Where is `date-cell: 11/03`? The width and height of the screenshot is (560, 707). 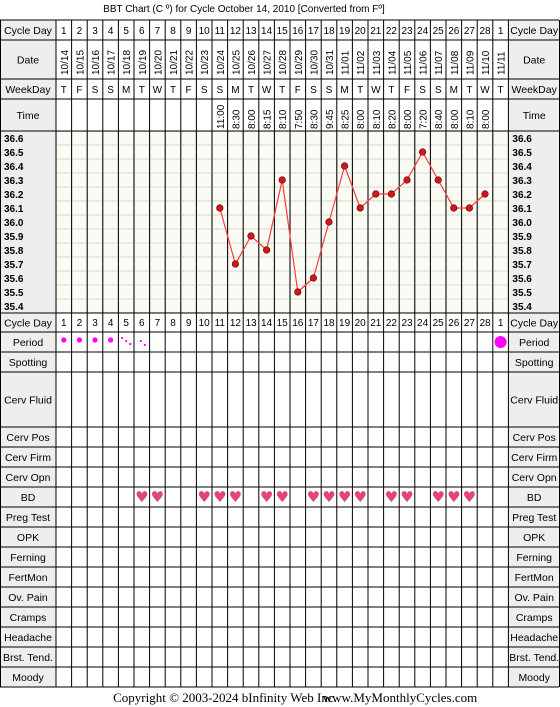
date-cell: 11/03 is located at coordinates (377, 62).